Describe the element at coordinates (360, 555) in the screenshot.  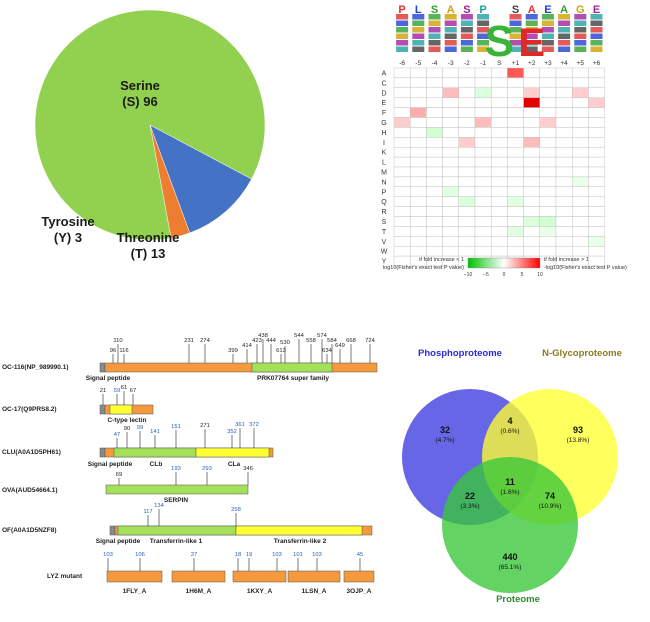
I see `site-lyz-label: 45` at that location.